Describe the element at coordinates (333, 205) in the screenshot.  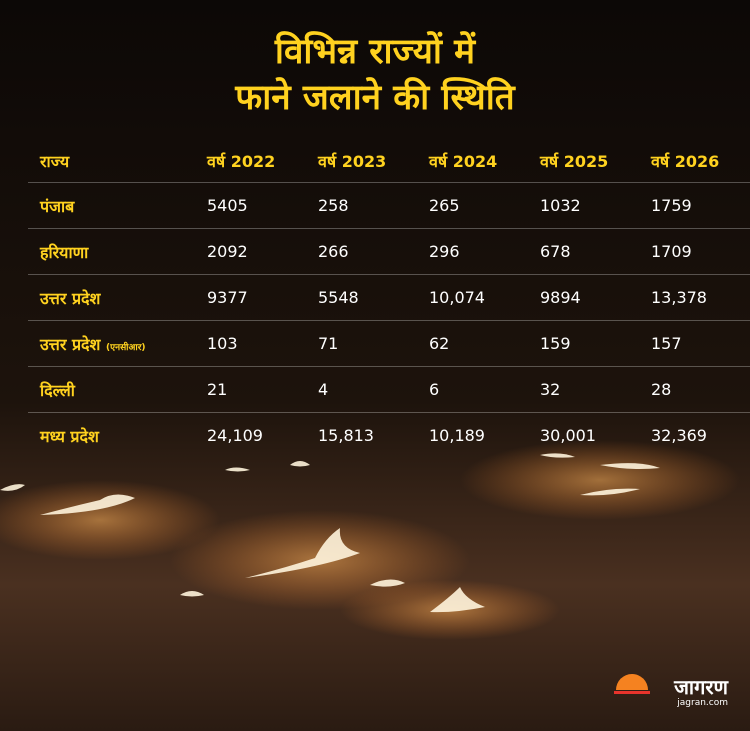
I see `value-cell: 258` at that location.